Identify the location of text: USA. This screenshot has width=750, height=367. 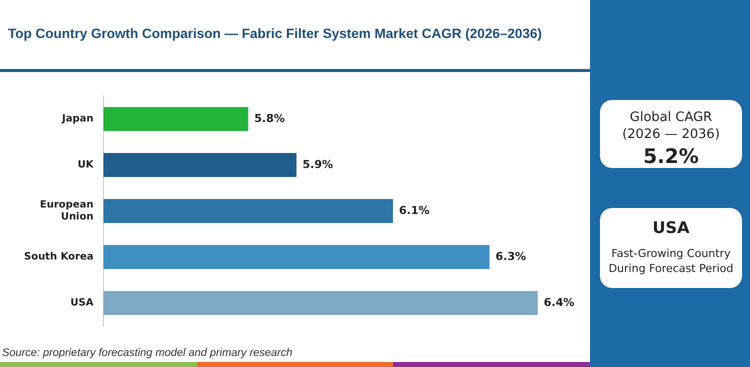
(671, 227).